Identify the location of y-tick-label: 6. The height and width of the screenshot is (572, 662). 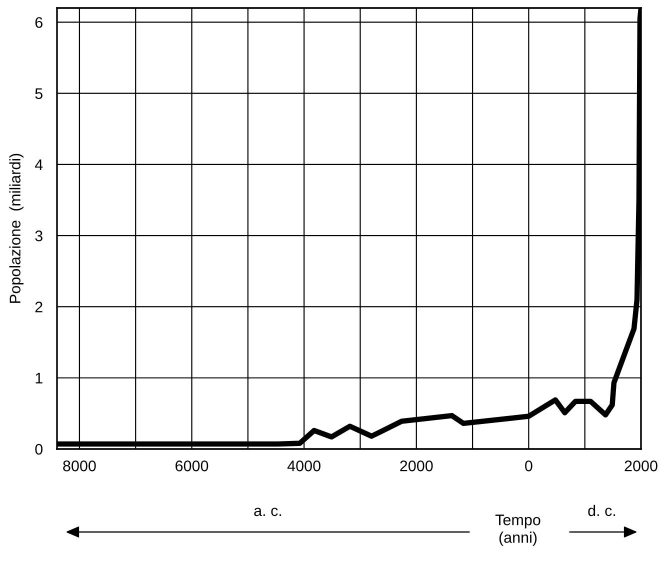
(38, 22).